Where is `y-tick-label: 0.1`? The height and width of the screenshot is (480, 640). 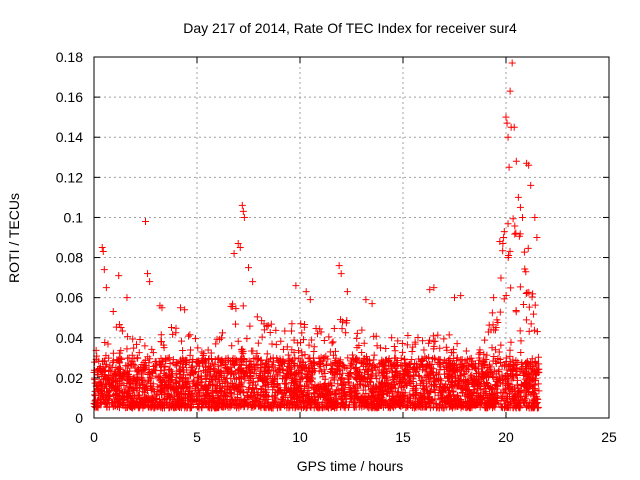
y-tick-label: 0.1 is located at coordinates (74, 217).